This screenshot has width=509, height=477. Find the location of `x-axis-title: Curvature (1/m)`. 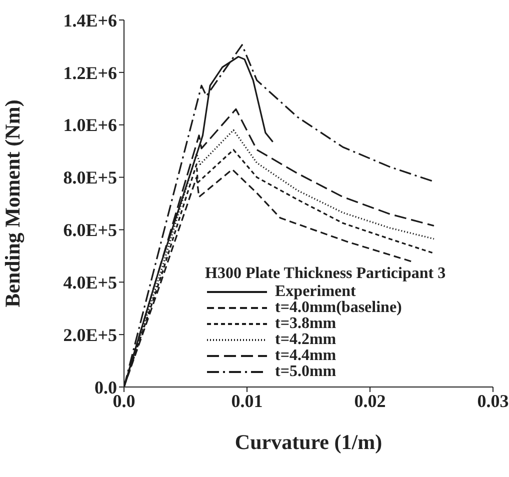

x-axis-title: Curvature (1/m) is located at coordinates (308, 442).